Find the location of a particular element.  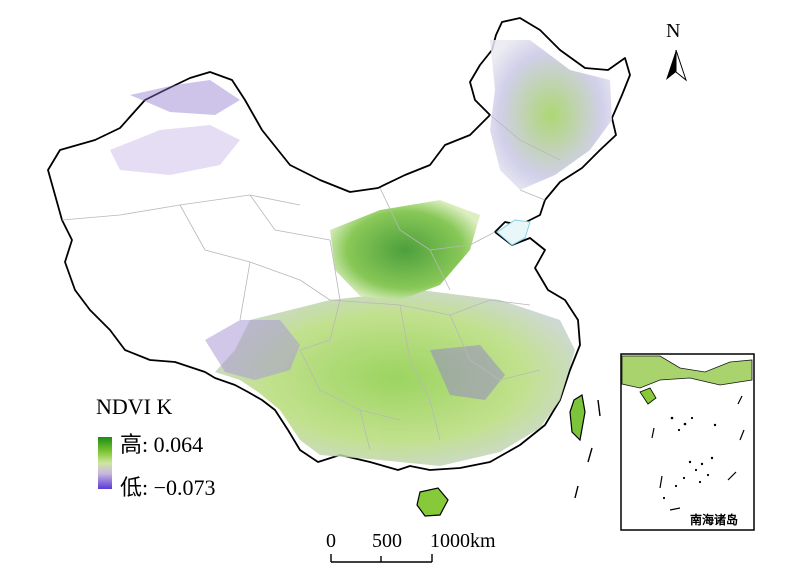

north-arrow-icon is located at coordinates (677, 65).